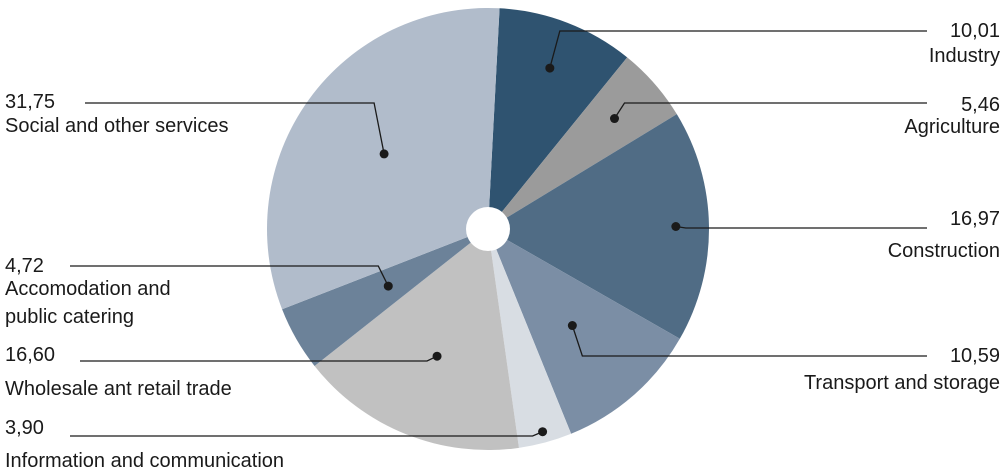 The height and width of the screenshot is (472, 1007). I want to click on leader-line-agriculture, so click(770, 110).